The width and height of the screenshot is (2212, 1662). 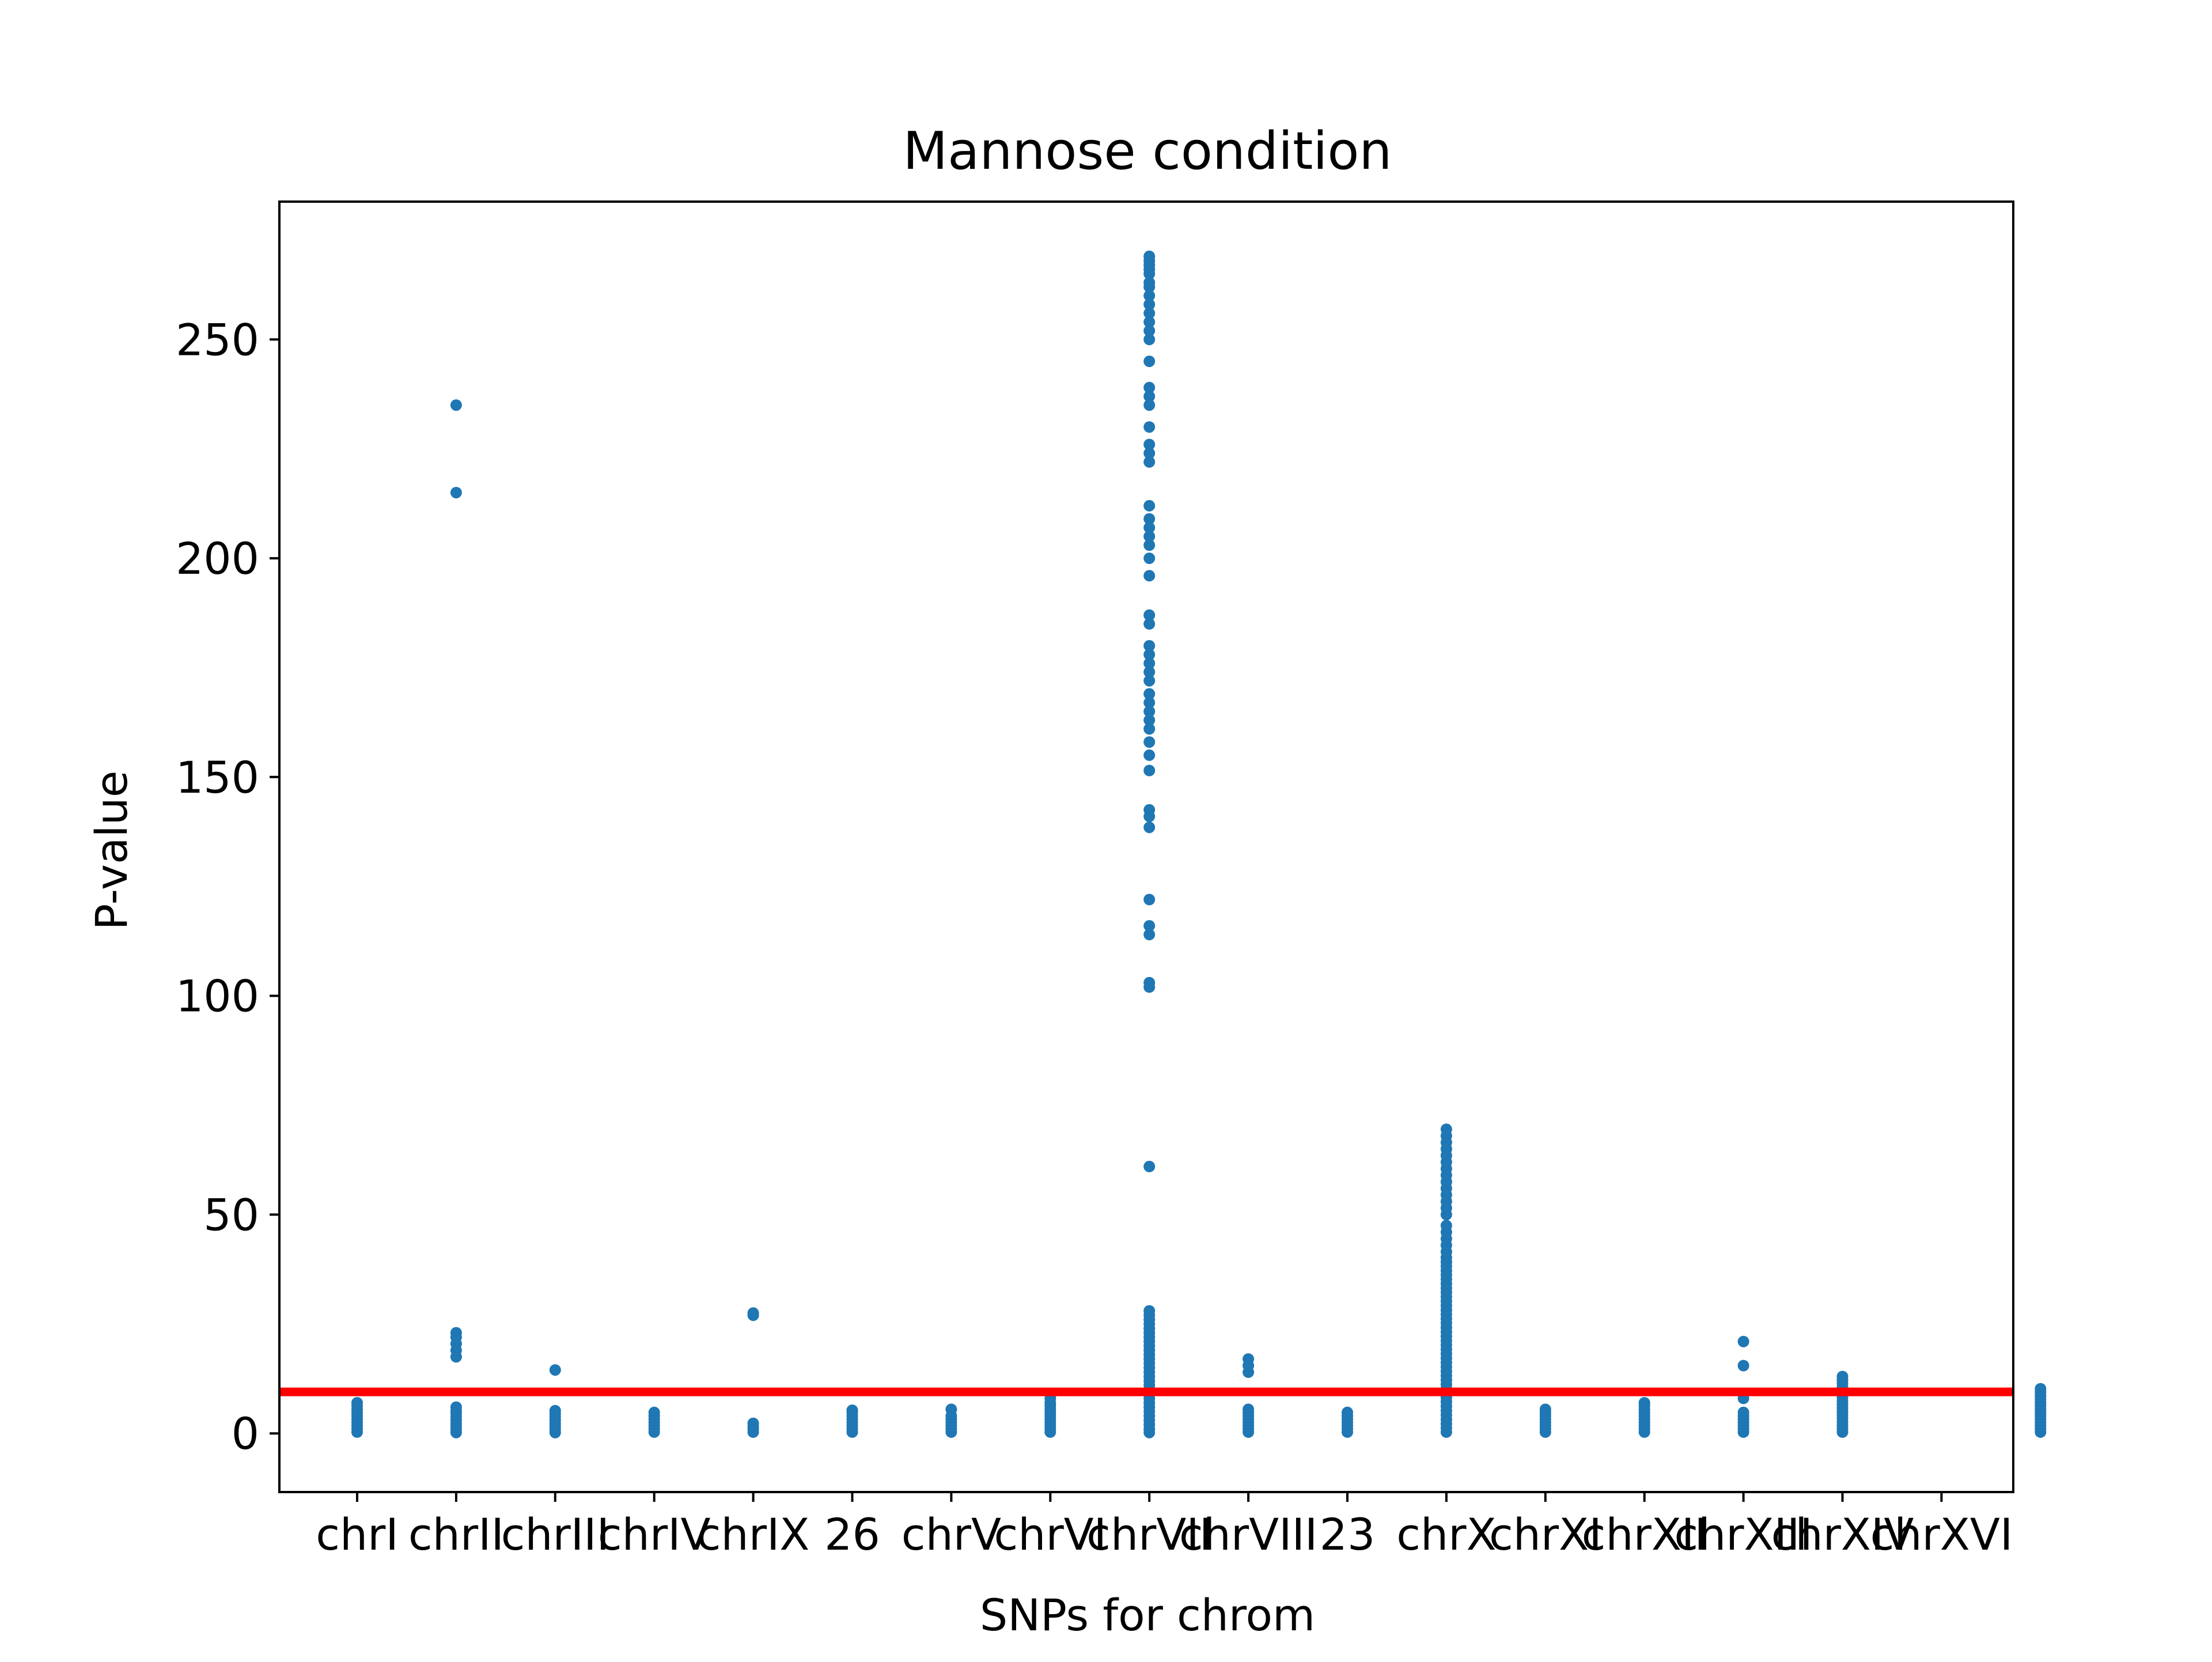 What do you see at coordinates (654, 1534) in the screenshot?
I see `x-tick-label: chrIV` at bounding box center [654, 1534].